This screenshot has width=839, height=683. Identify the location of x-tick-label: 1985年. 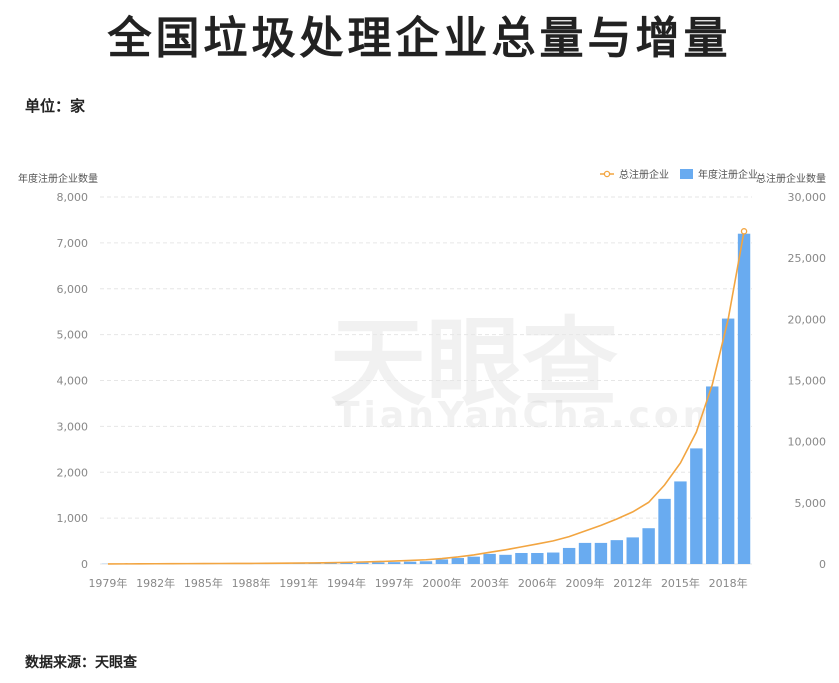
(203, 583).